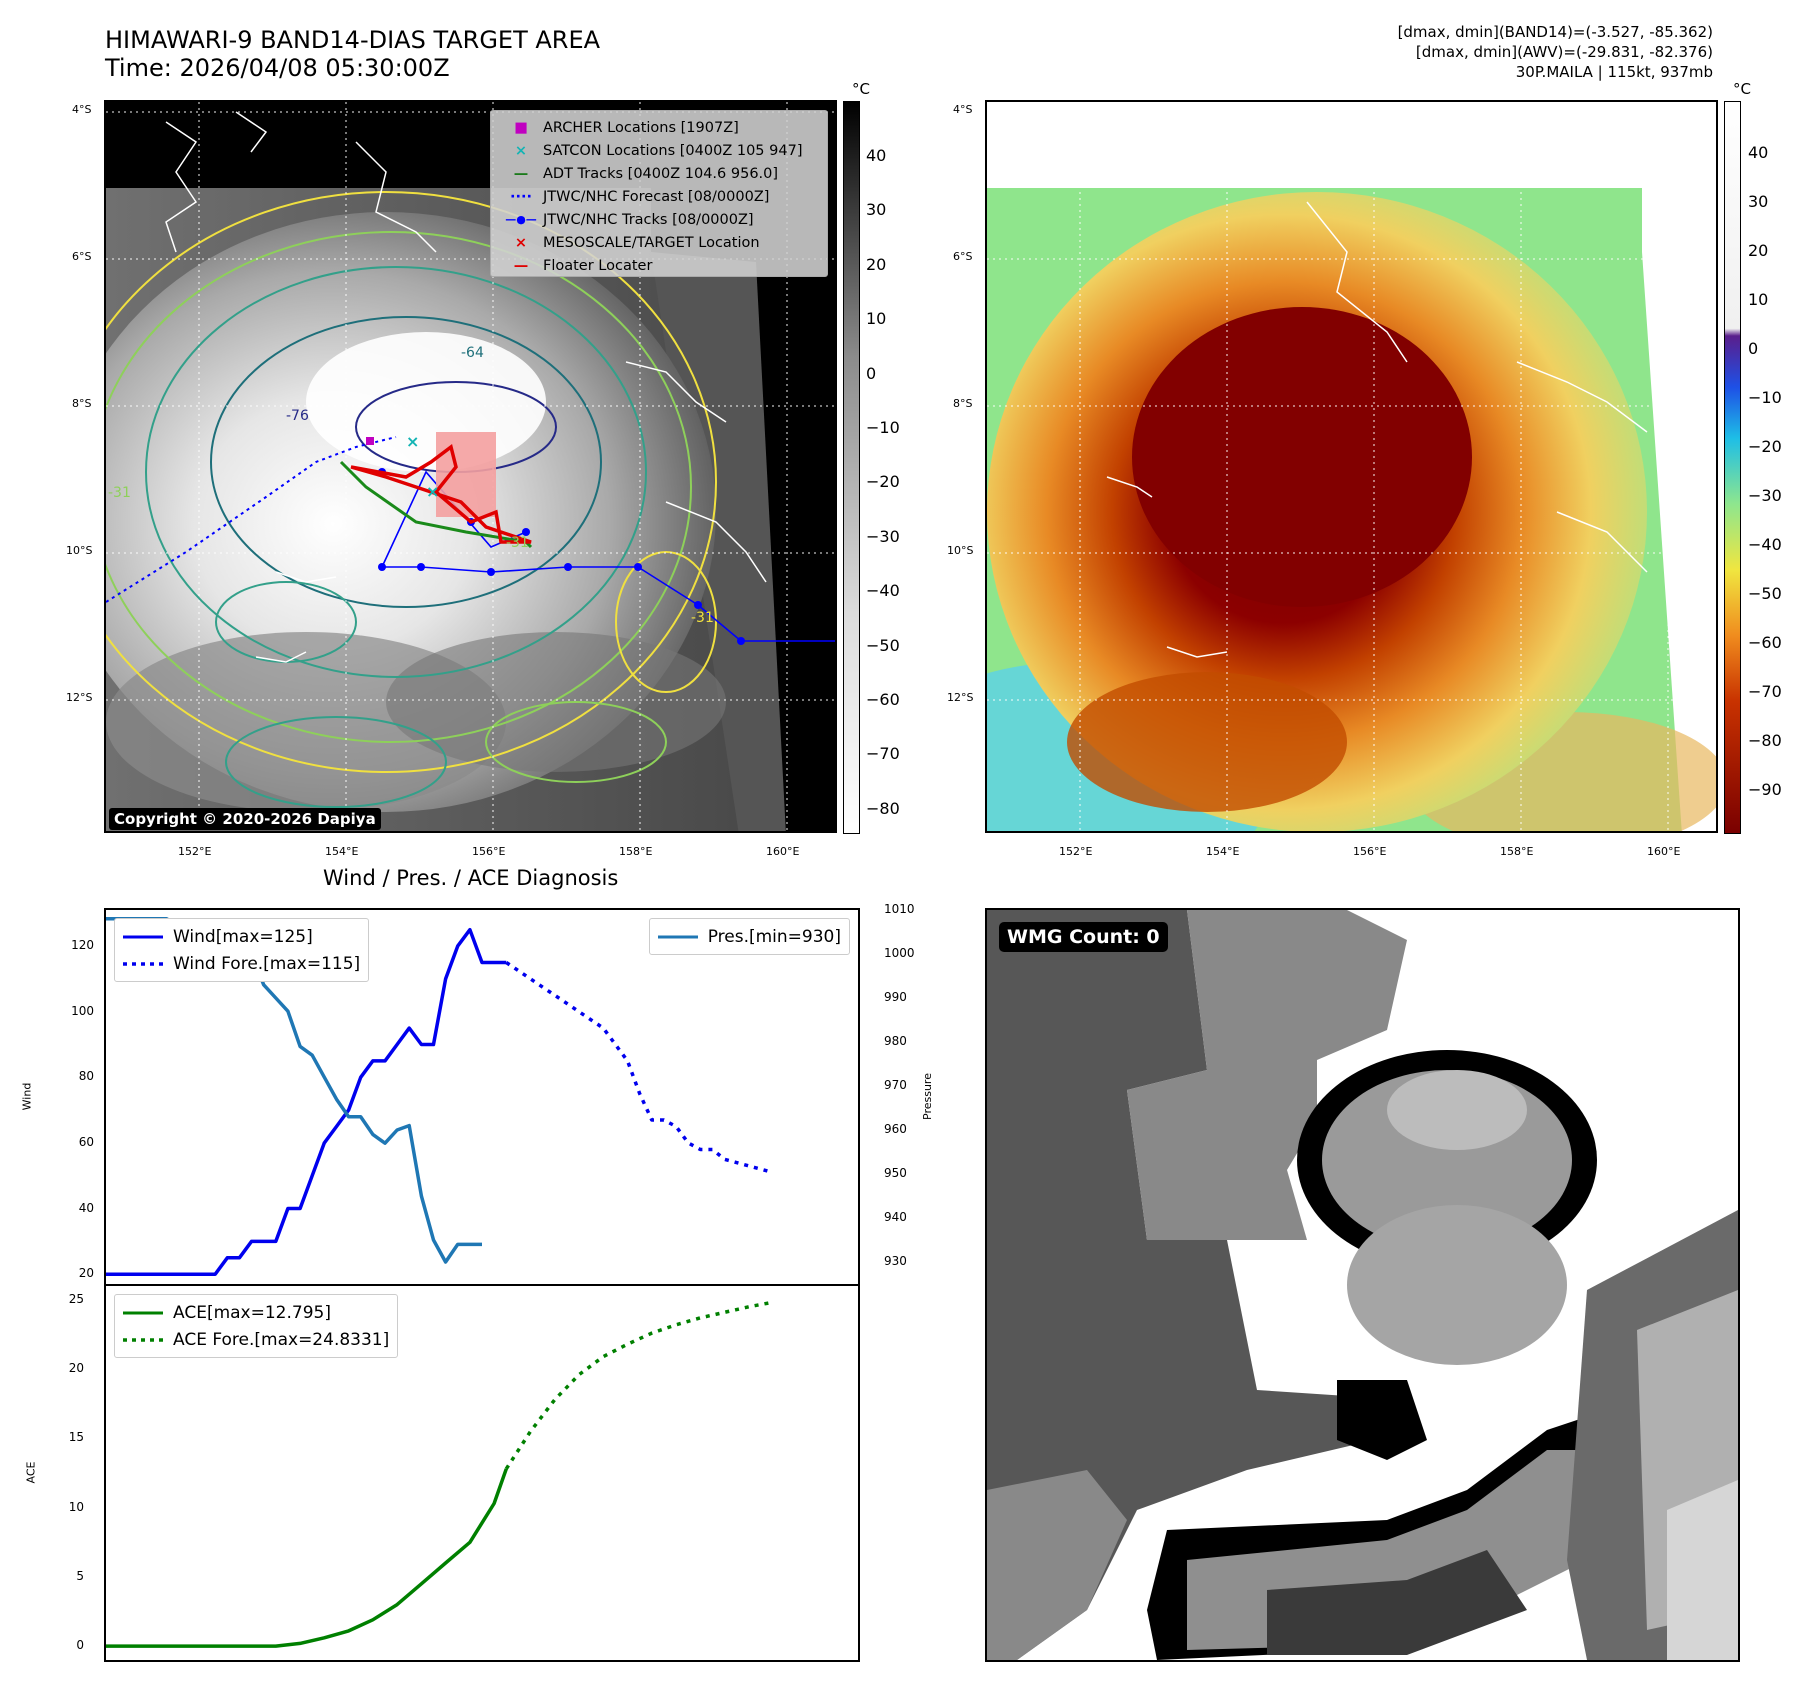 This screenshot has width=1797, height=1690. Describe the element at coordinates (27, 1096) in the screenshot. I see `wind-axis-label: Wind` at that location.